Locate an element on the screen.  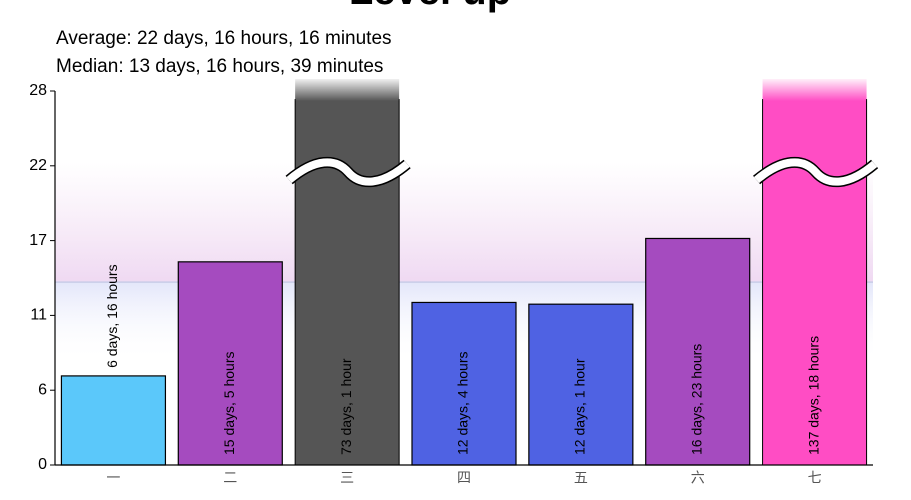
y-tick-label: 17 is located at coordinates (38, 240).